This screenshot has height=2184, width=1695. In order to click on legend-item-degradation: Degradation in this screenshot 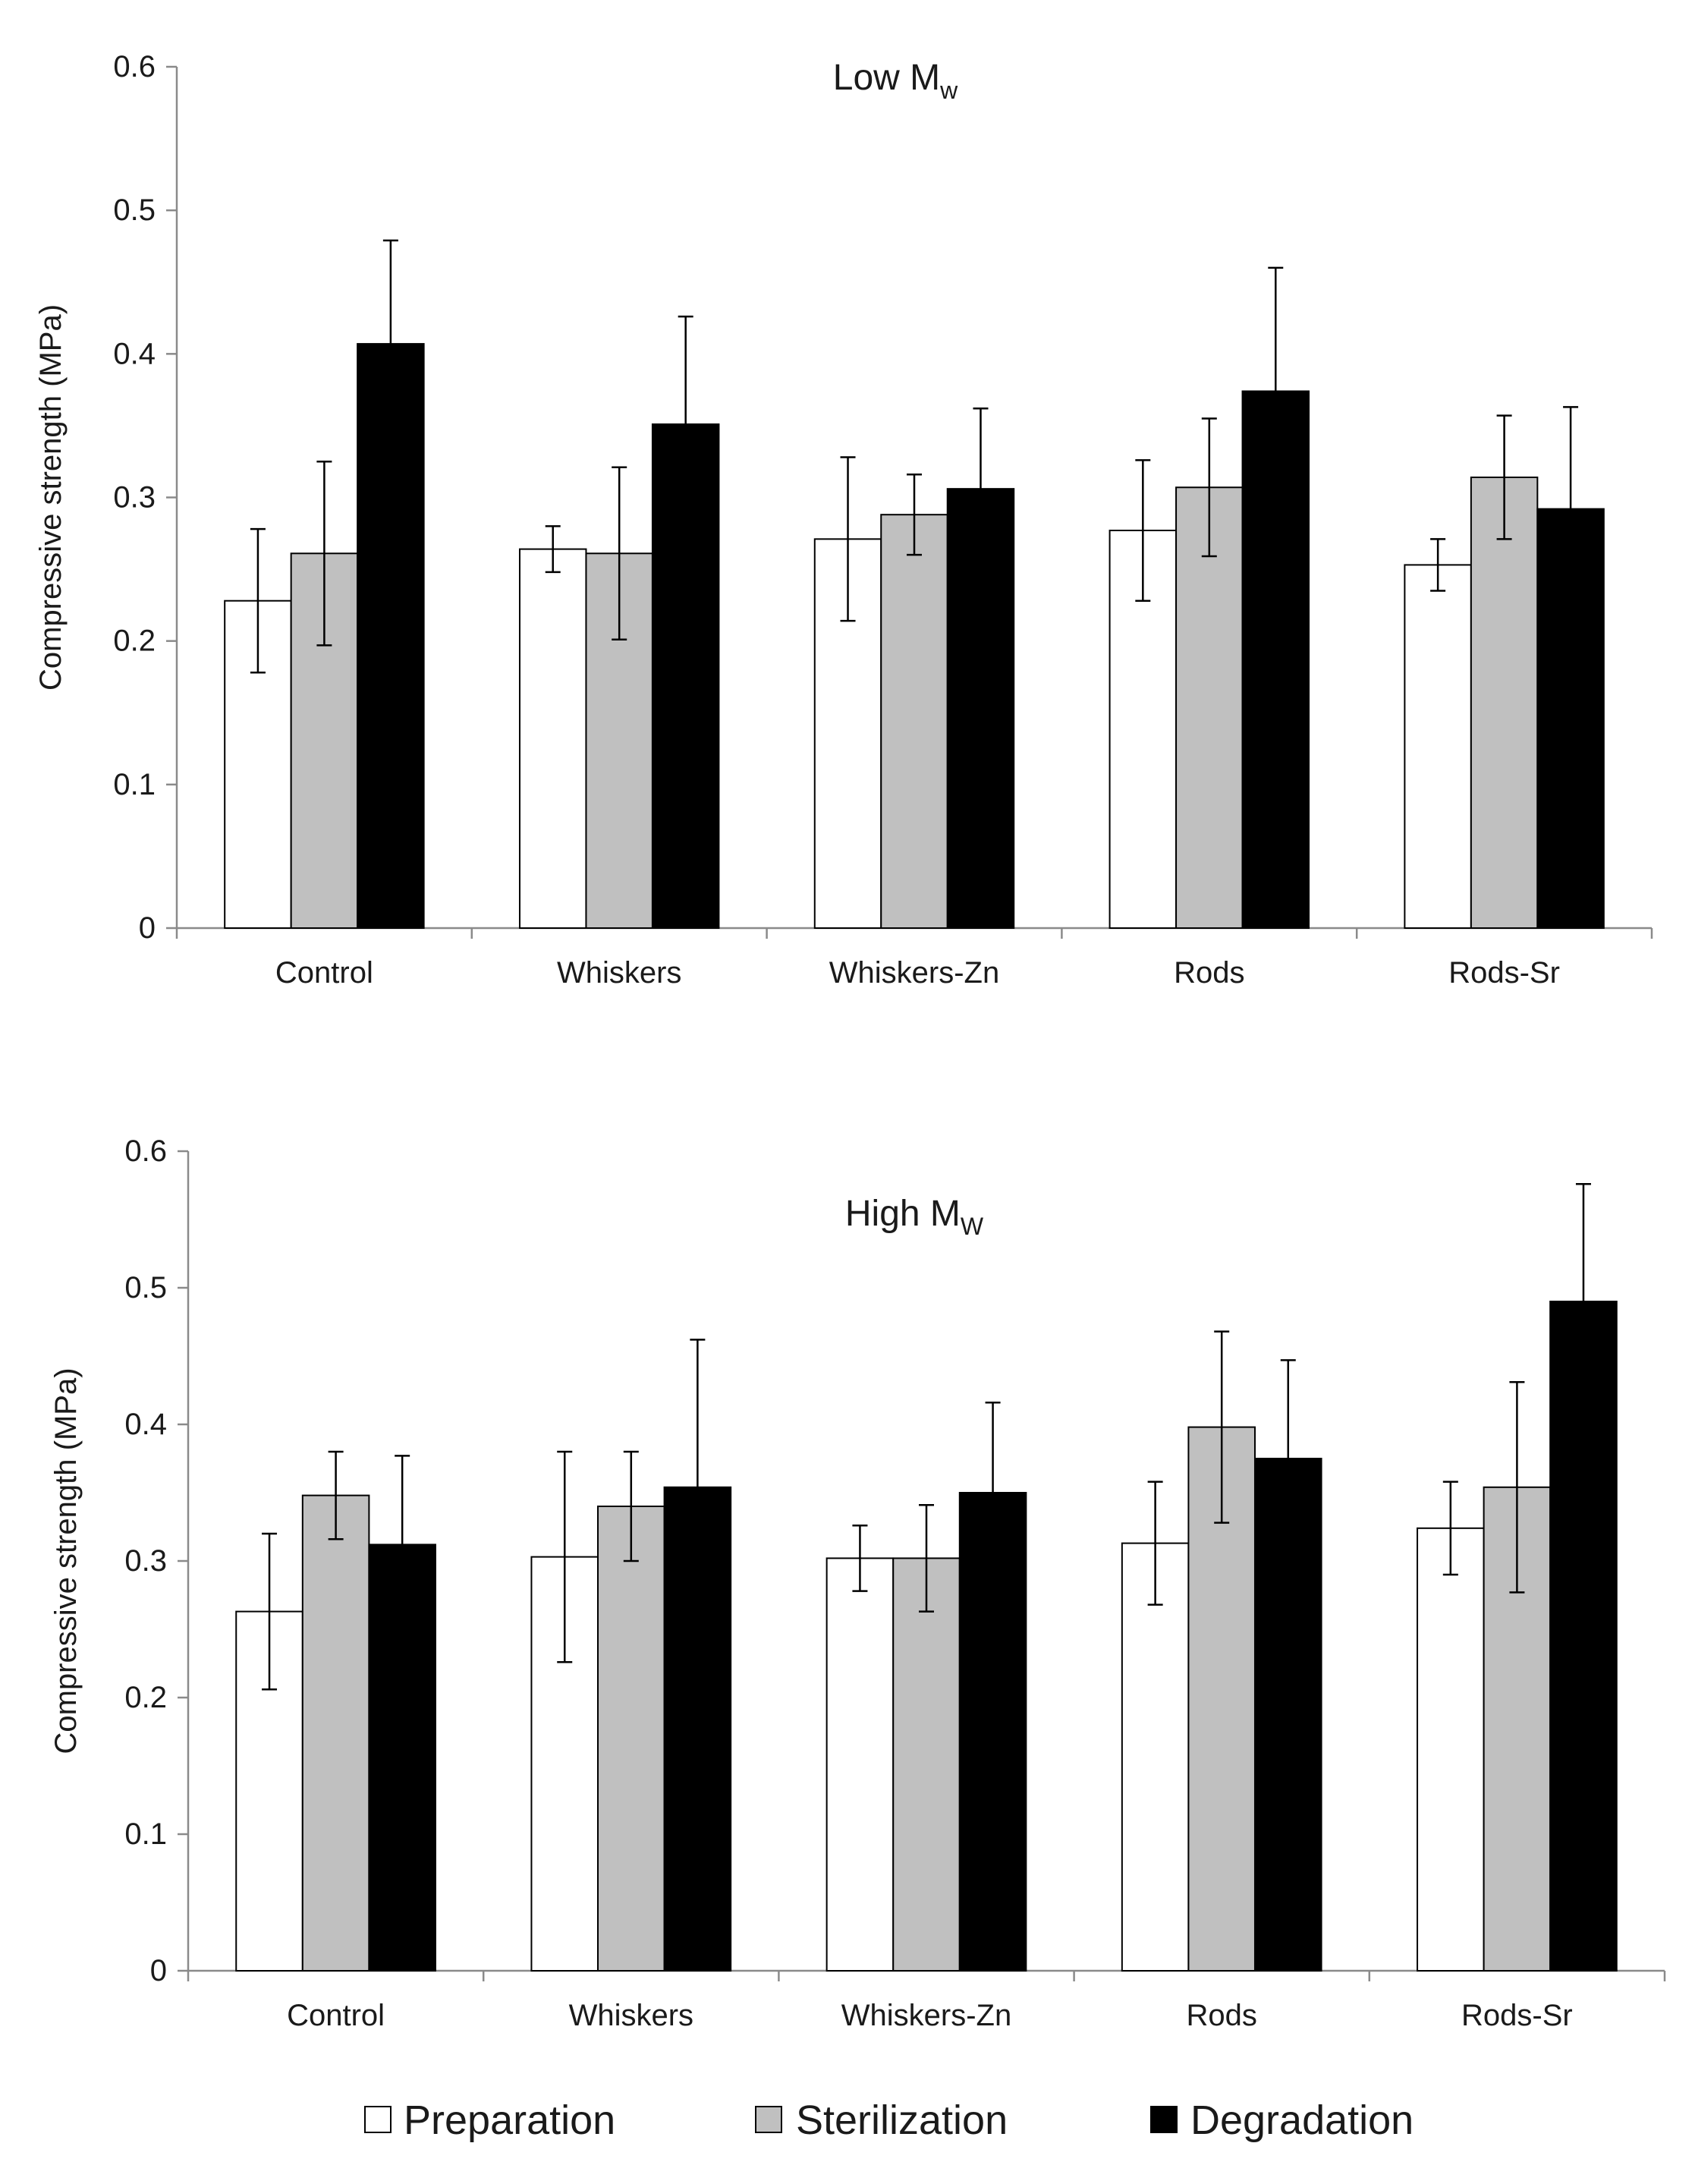, I will do `click(1282, 2120)`.